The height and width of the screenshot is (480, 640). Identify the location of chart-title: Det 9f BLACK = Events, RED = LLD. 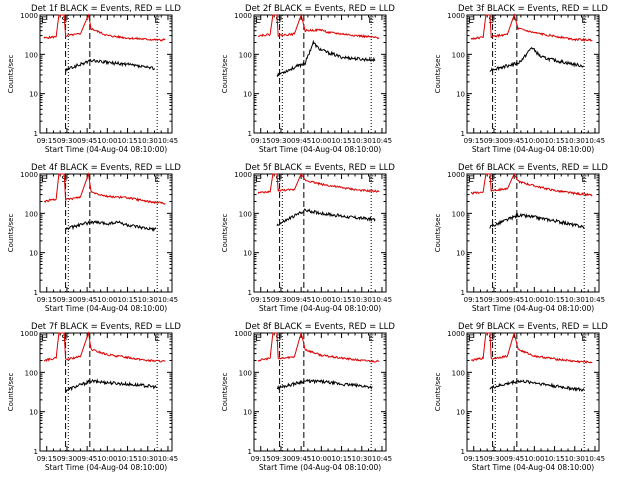
(533, 327).